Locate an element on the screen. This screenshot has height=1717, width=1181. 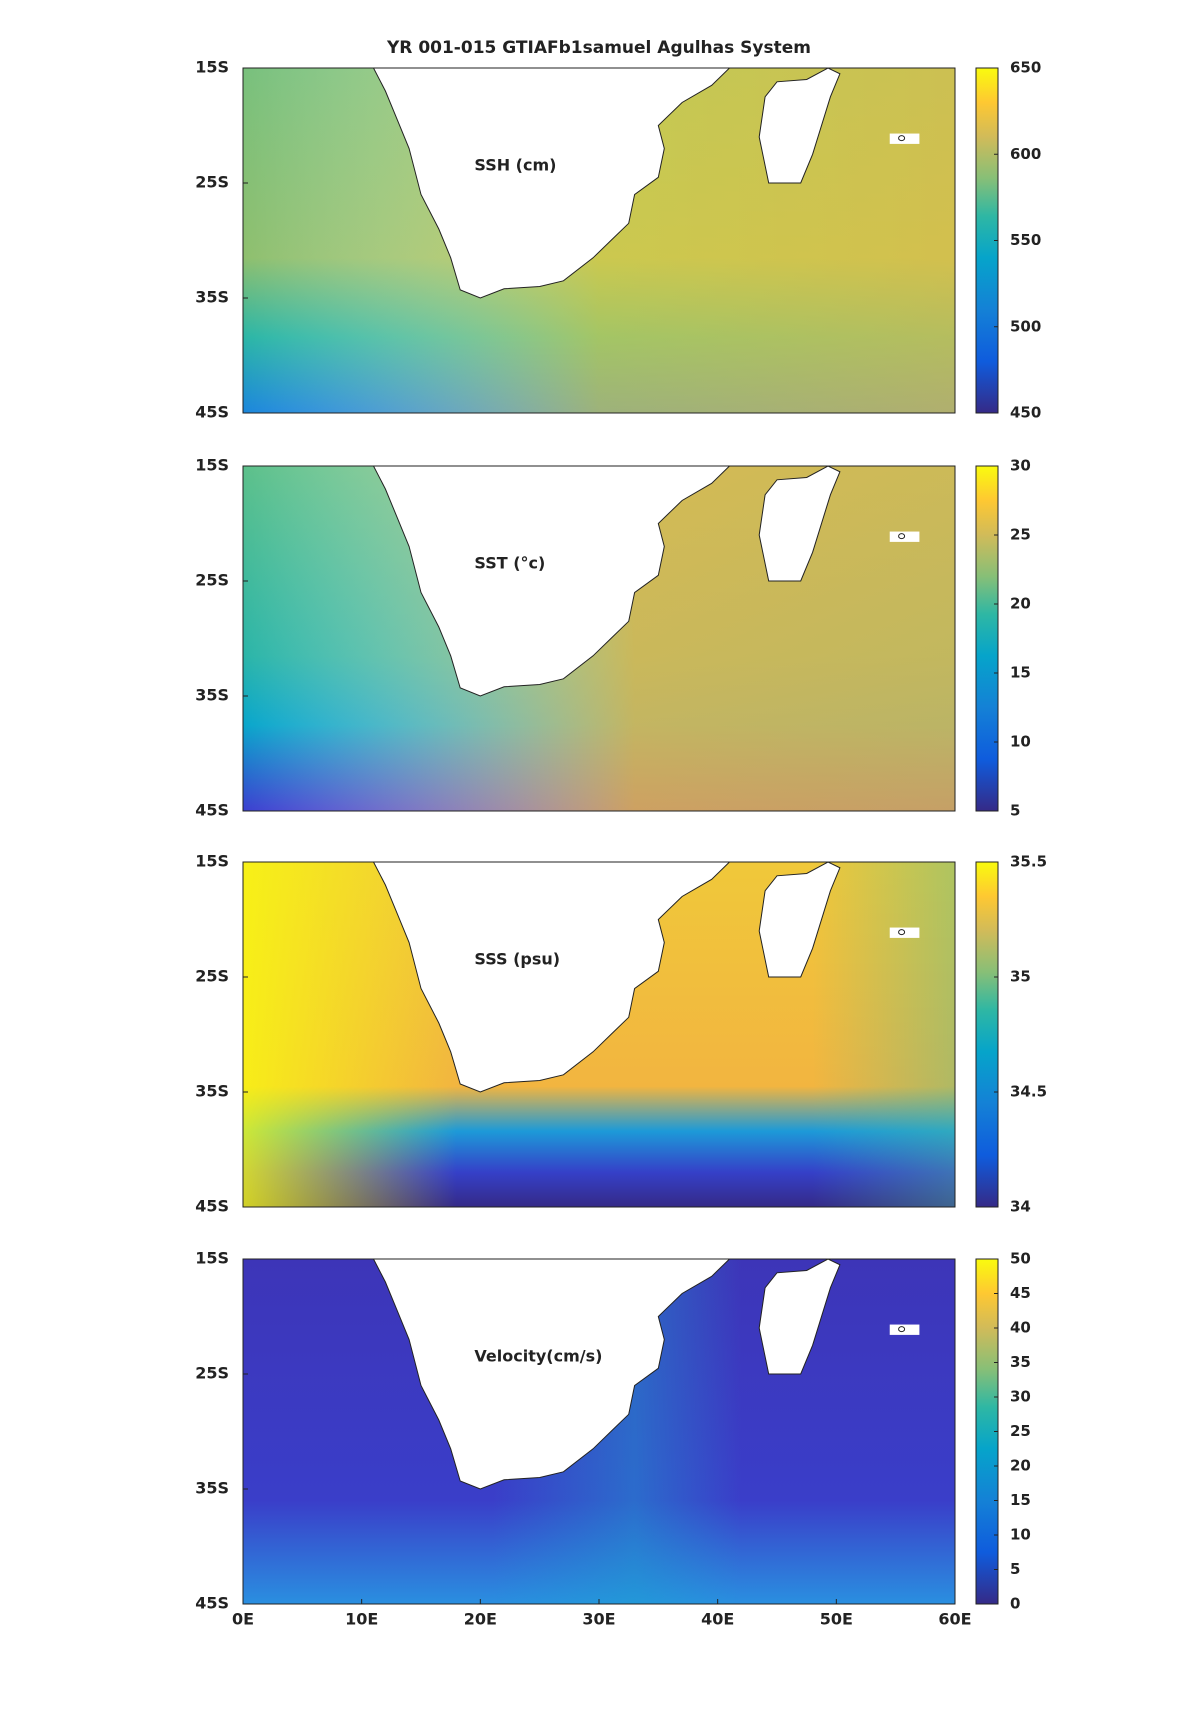
colorbar-tick-label: 0 is located at coordinates (1015, 1604).